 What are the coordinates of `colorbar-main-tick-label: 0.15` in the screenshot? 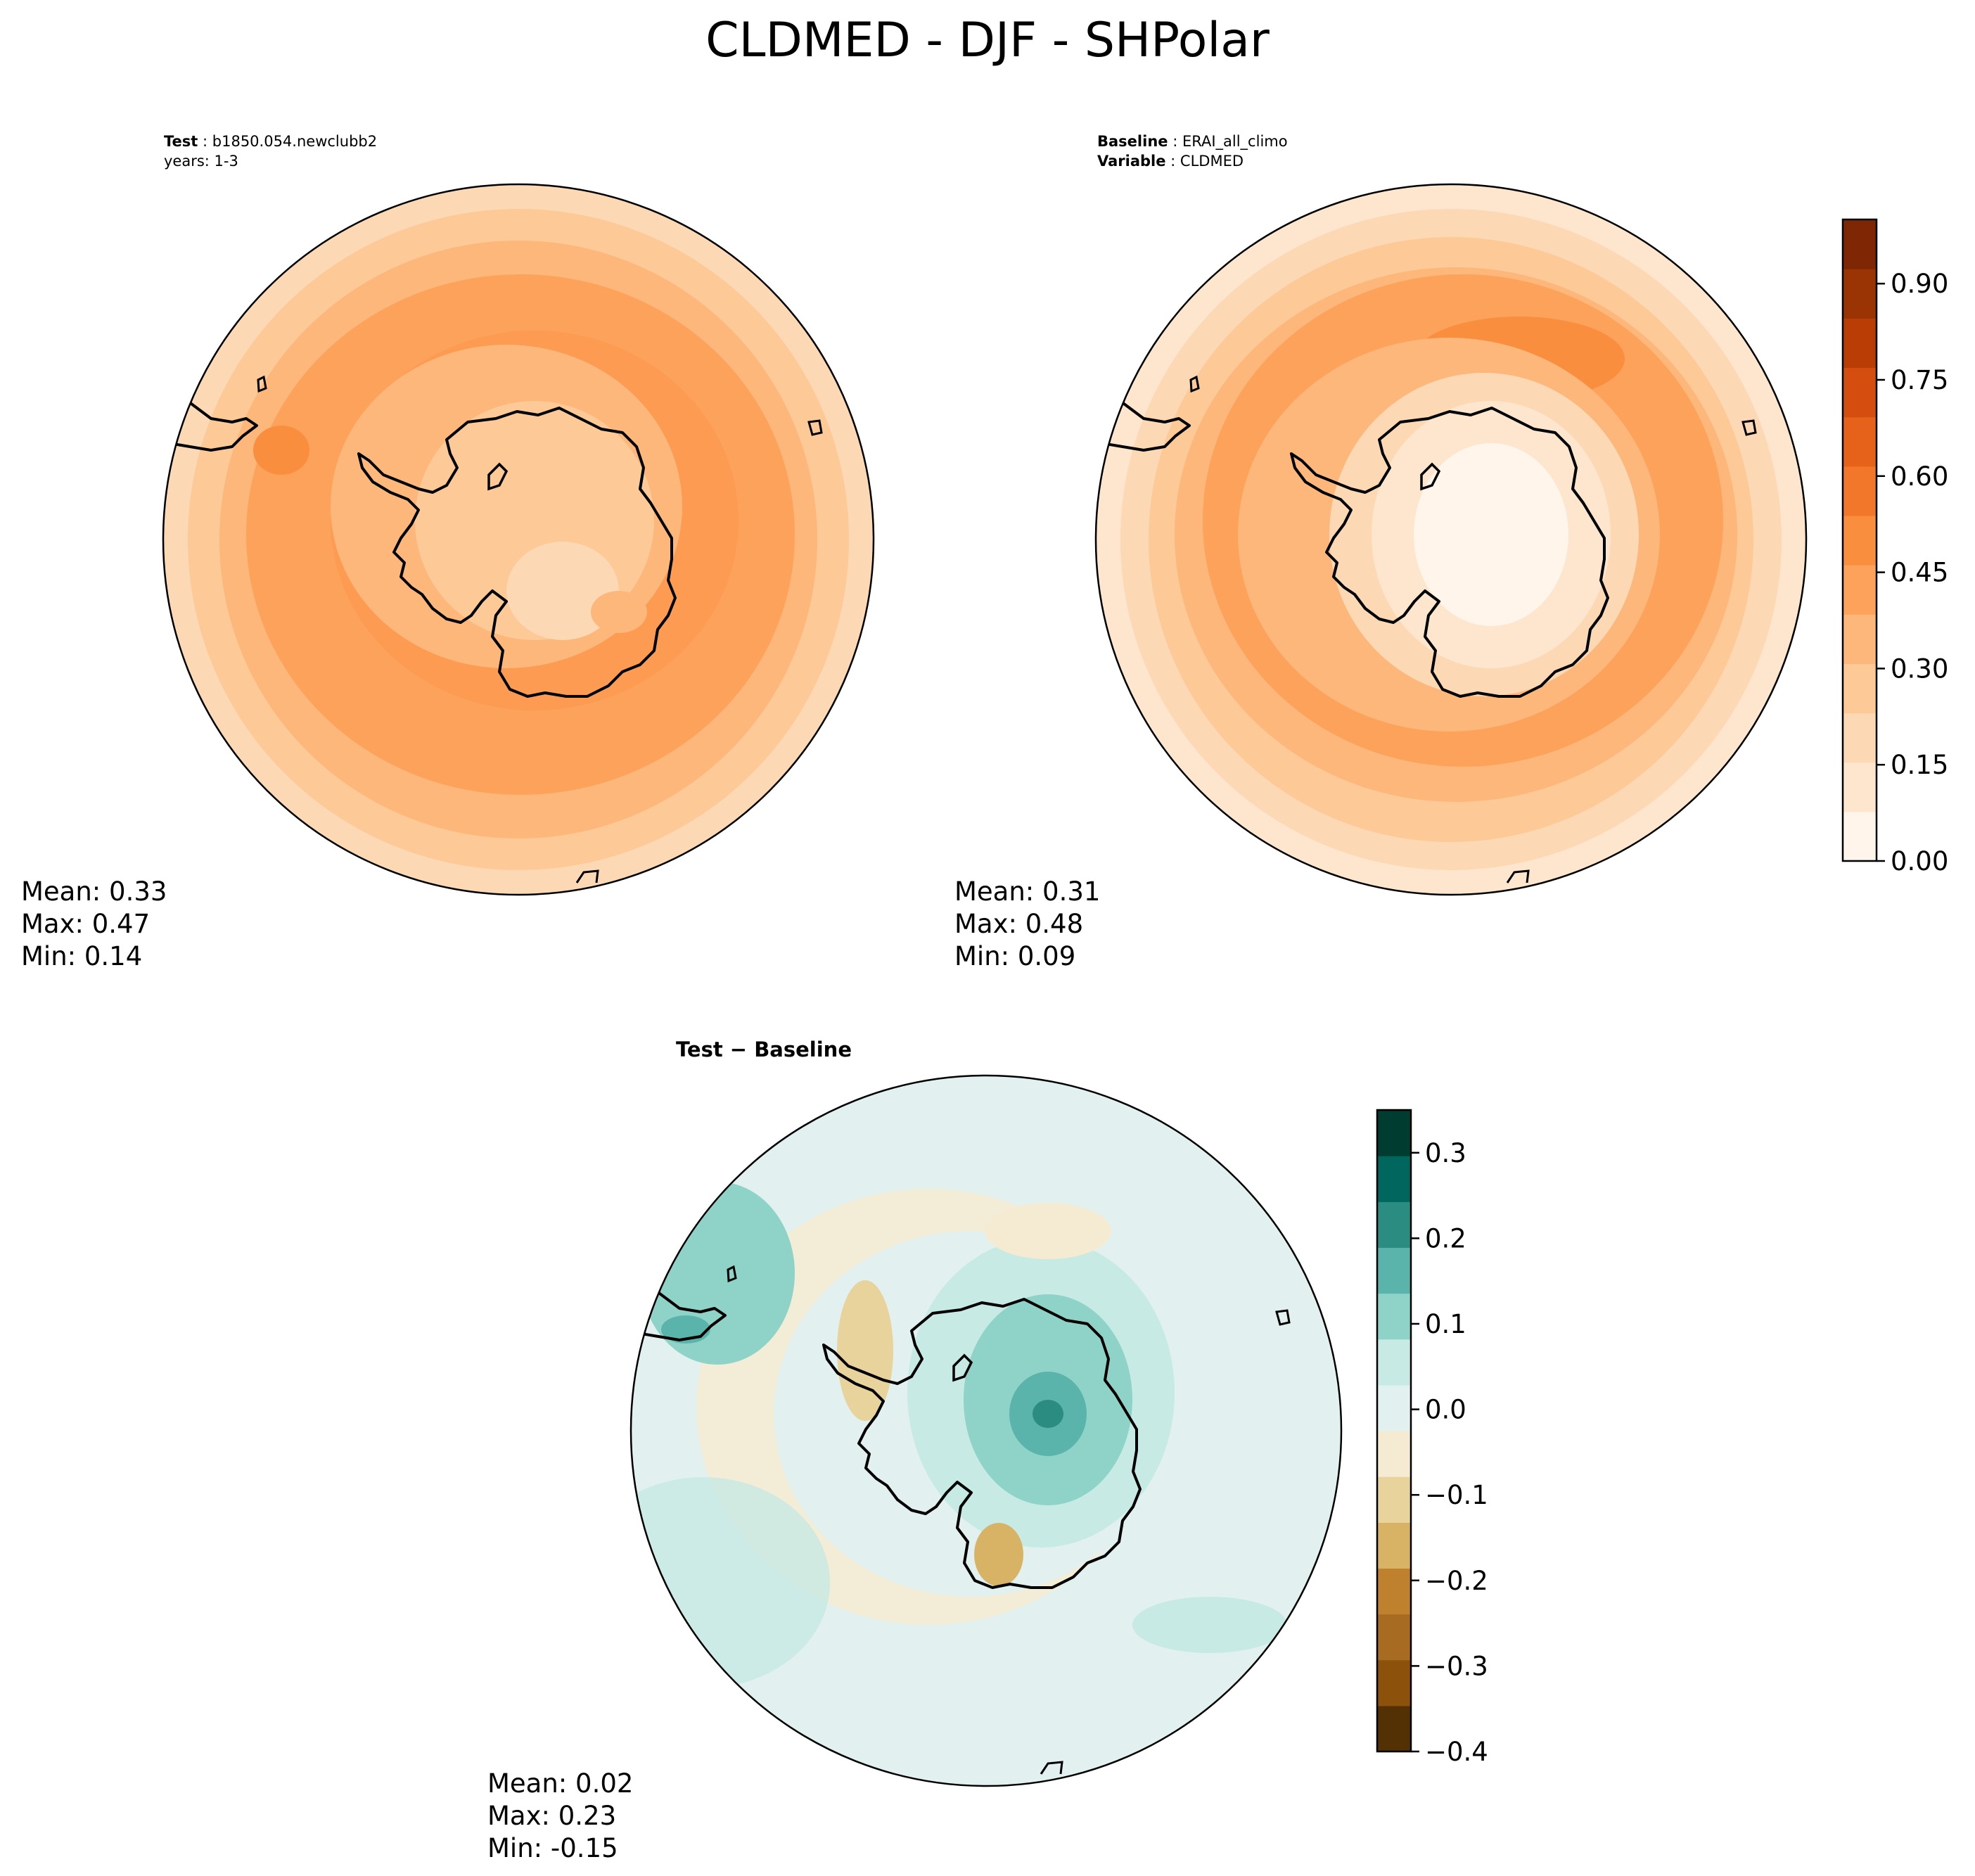 It's located at (1919, 765).